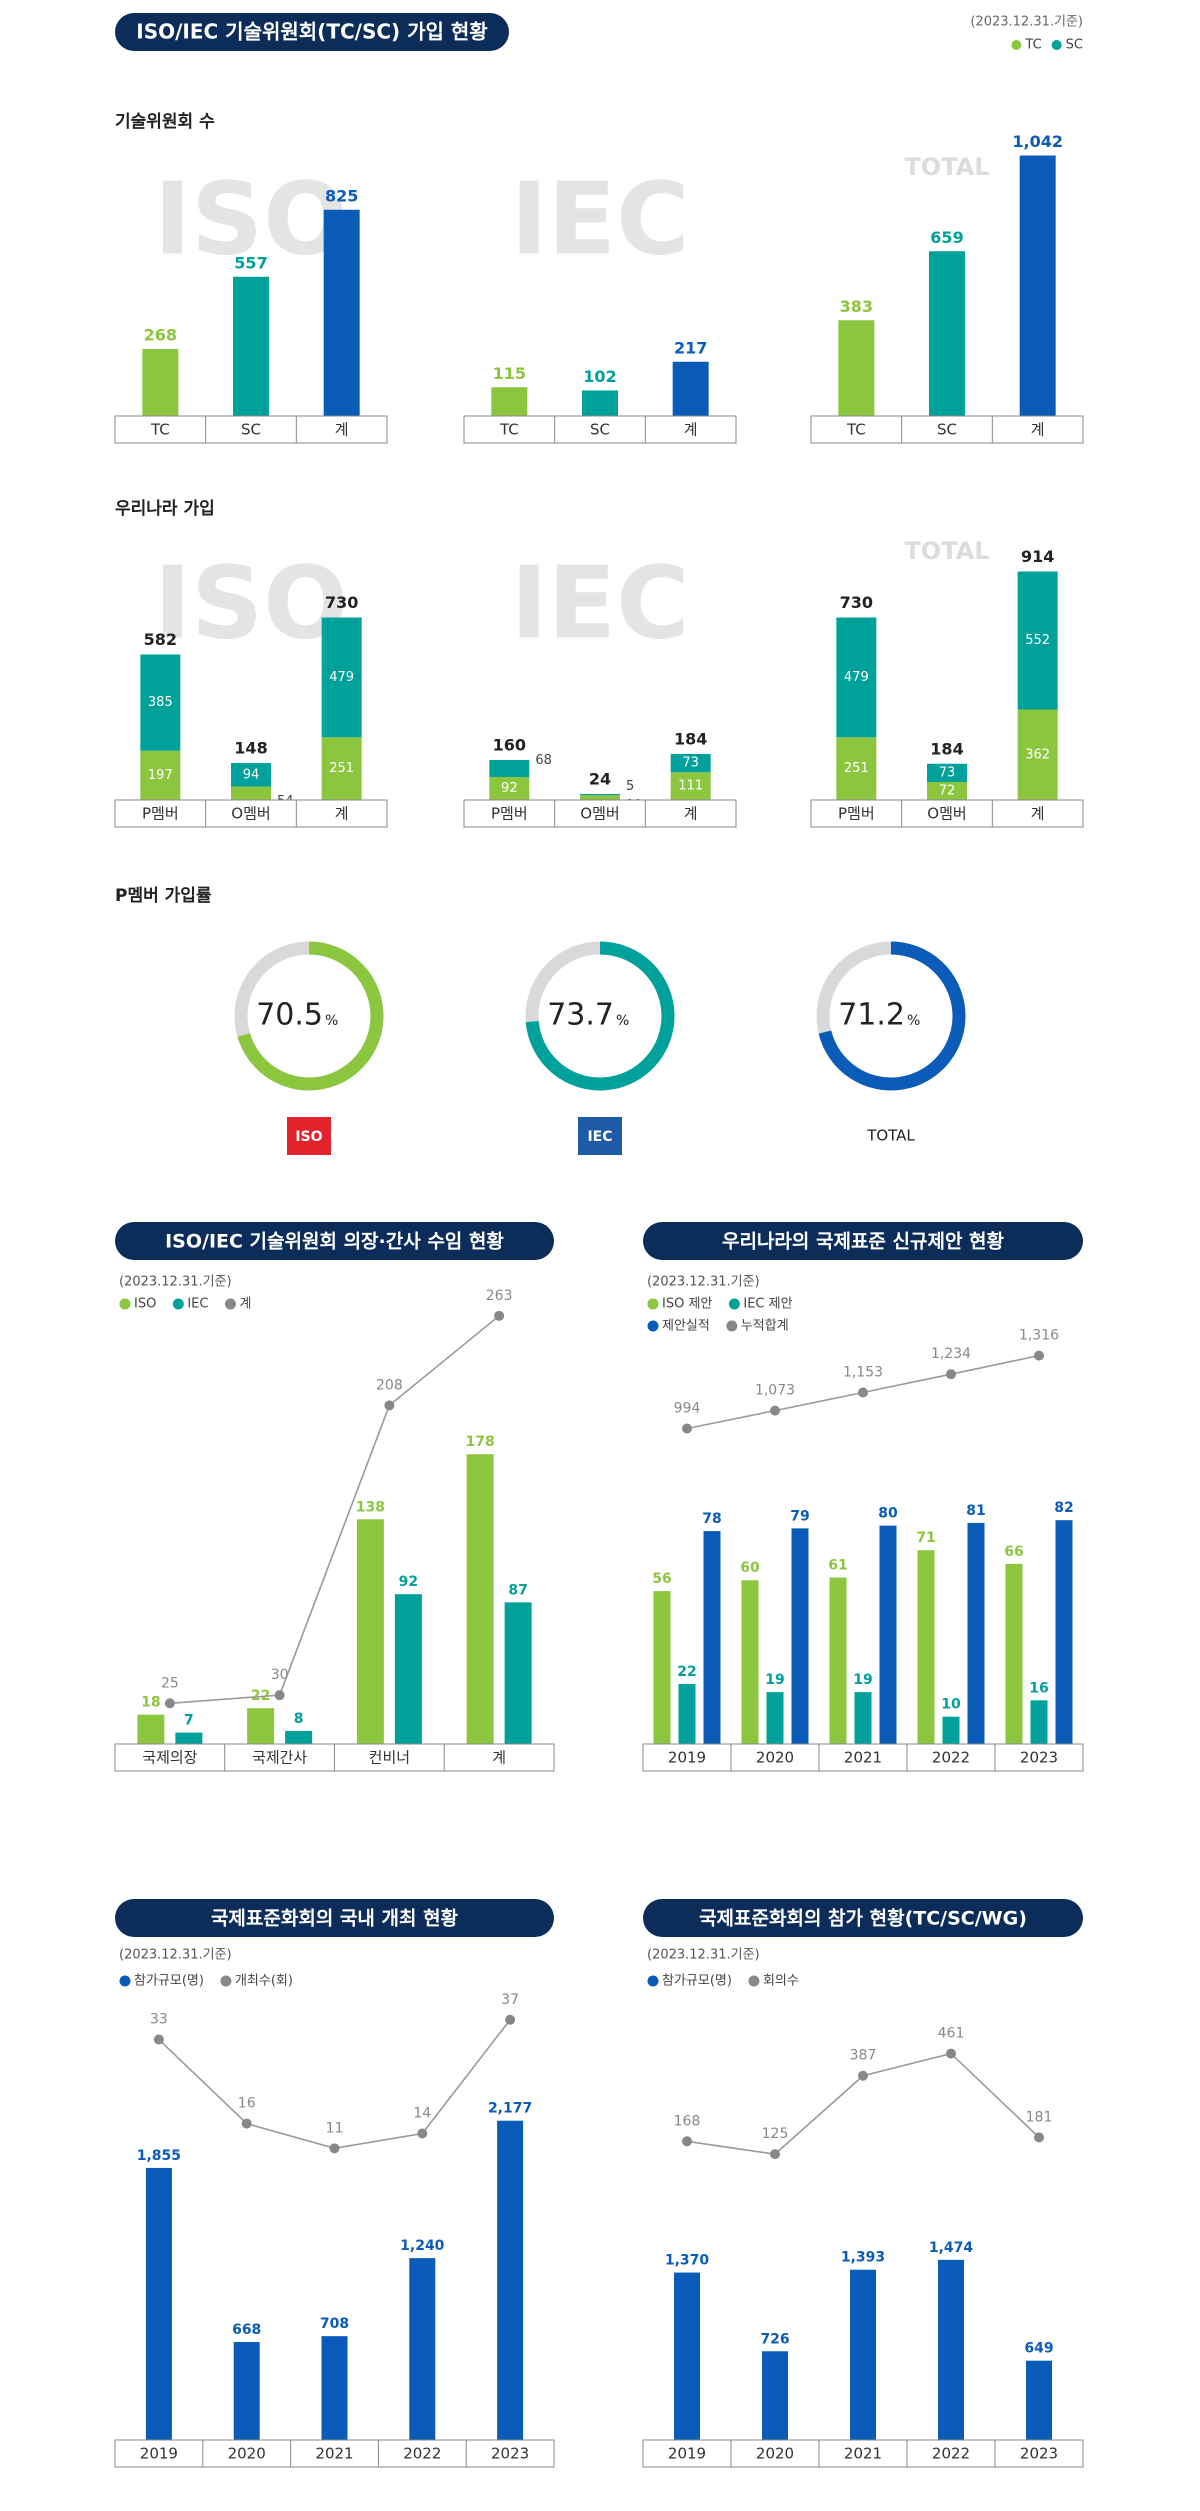  Describe the element at coordinates (837, 1566) in the screenshot. I see `value-label: 61` at that location.